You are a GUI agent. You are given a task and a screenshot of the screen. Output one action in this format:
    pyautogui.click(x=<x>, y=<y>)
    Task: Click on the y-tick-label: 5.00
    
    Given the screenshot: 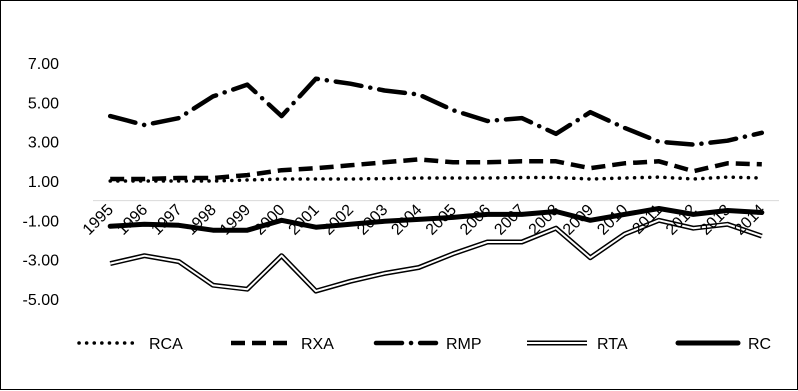 What is the action you would take?
    pyautogui.click(x=43, y=103)
    